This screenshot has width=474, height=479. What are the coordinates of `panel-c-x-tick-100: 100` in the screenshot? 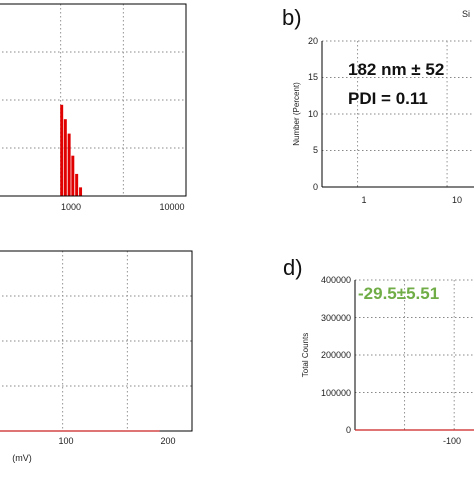 It's located at (65, 441).